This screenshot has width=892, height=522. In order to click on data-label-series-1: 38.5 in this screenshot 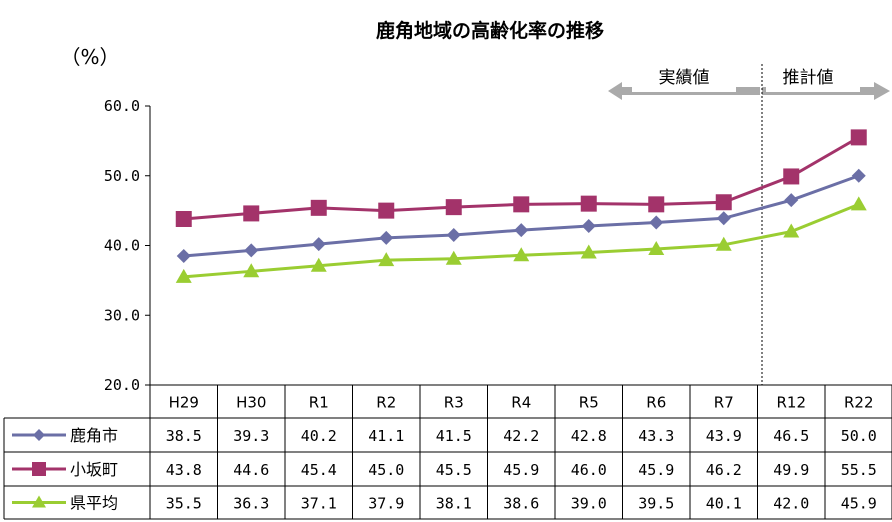, I will do `click(184, 436)`.